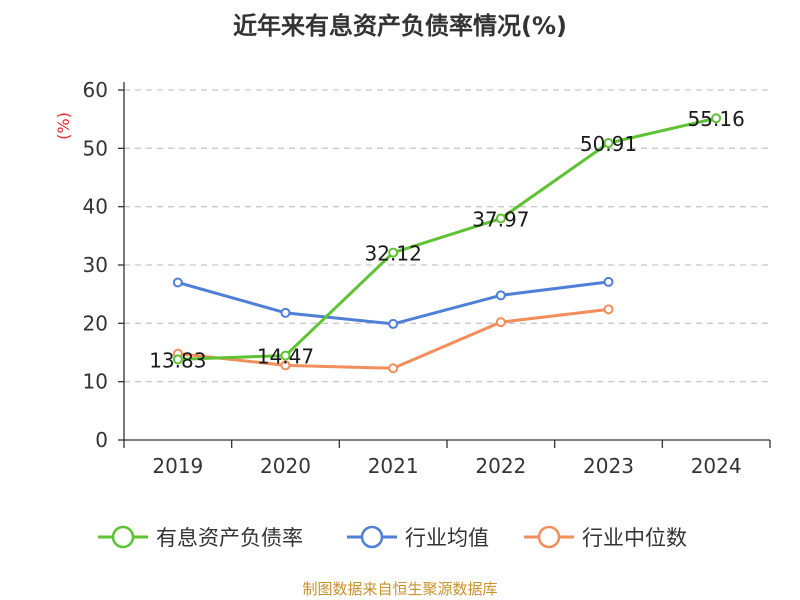 This screenshot has width=800, height=600. What do you see at coordinates (393, 466) in the screenshot?
I see `x-tick-label: 2021` at bounding box center [393, 466].